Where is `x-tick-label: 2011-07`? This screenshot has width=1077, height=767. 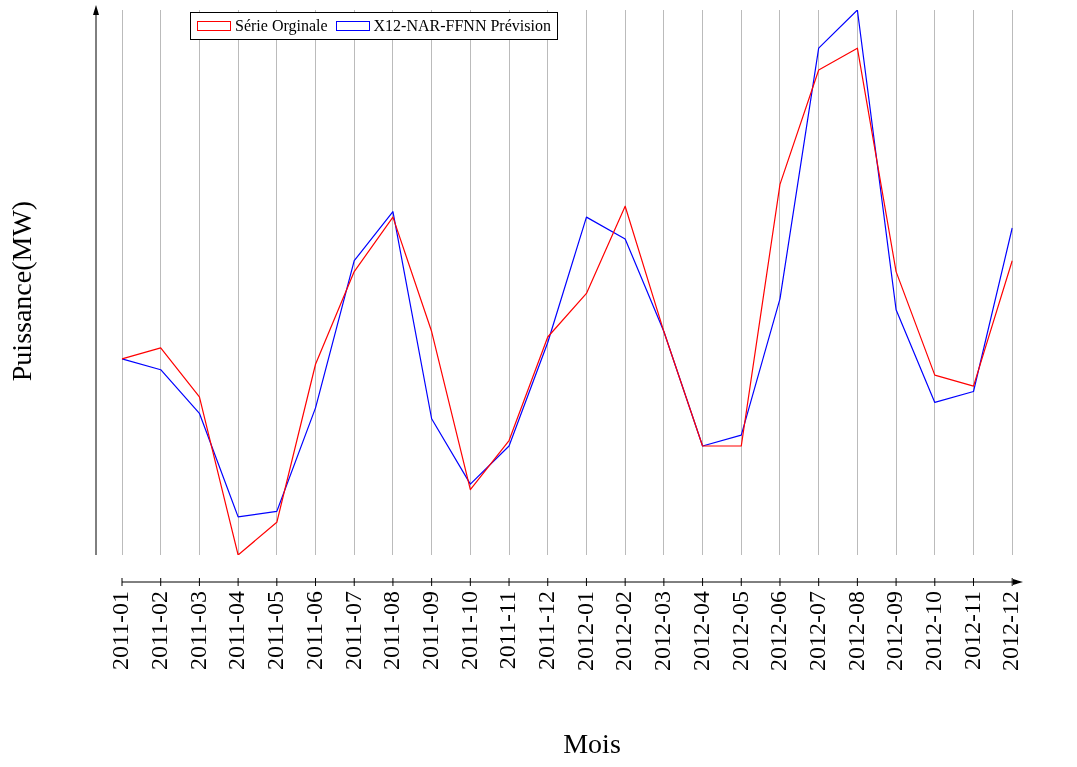
x-tick-label: 2011-07 is located at coordinates (352, 631).